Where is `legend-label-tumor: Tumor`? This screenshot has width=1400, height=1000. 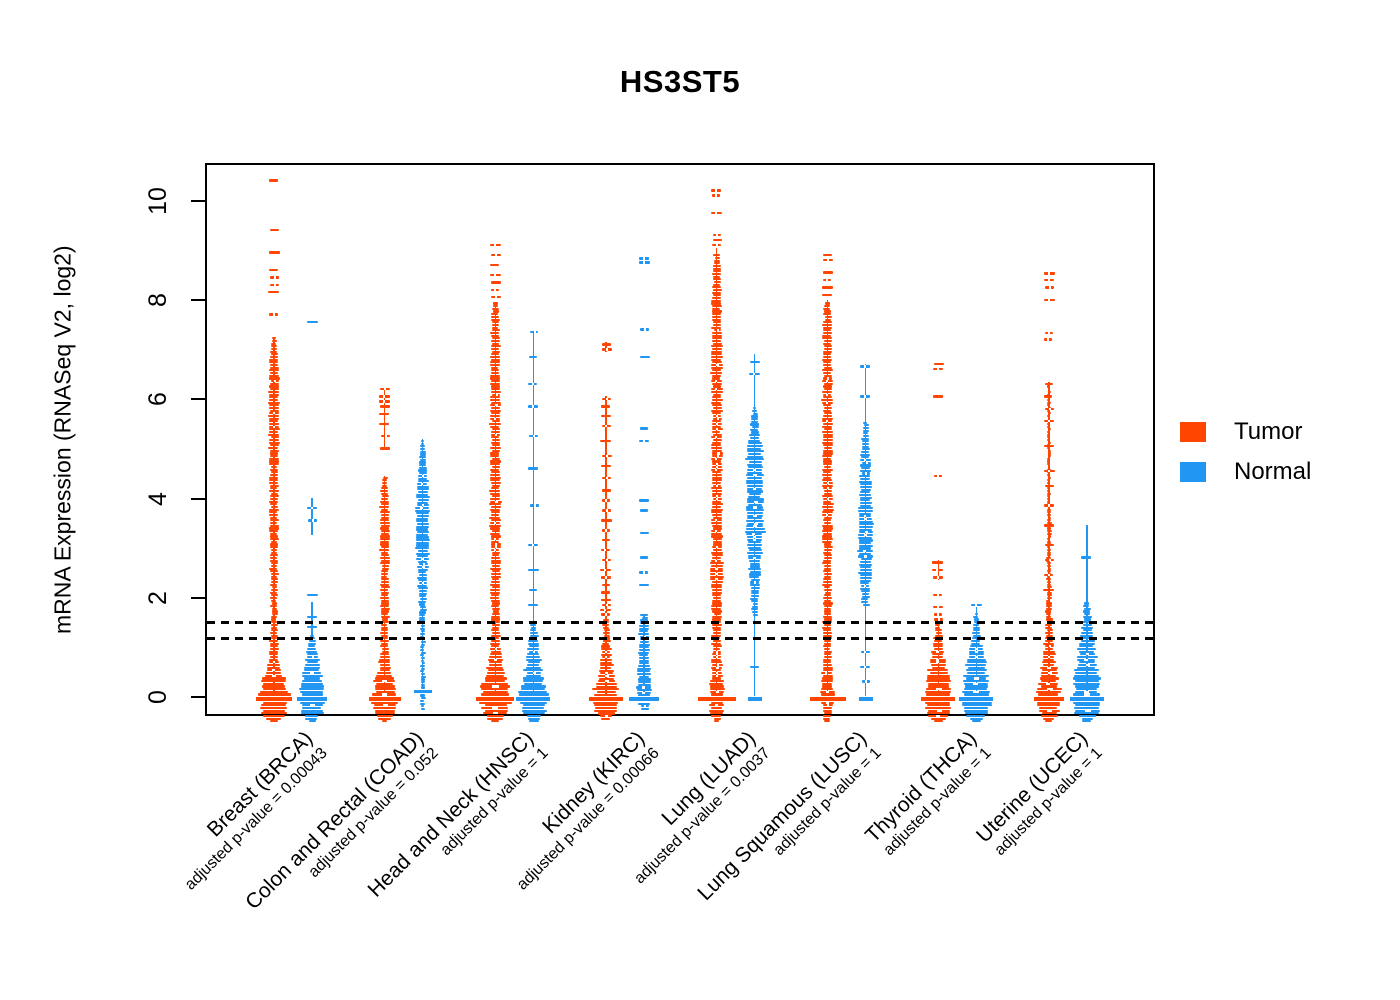 legend-label-tumor: Tumor is located at coordinates (1268, 431).